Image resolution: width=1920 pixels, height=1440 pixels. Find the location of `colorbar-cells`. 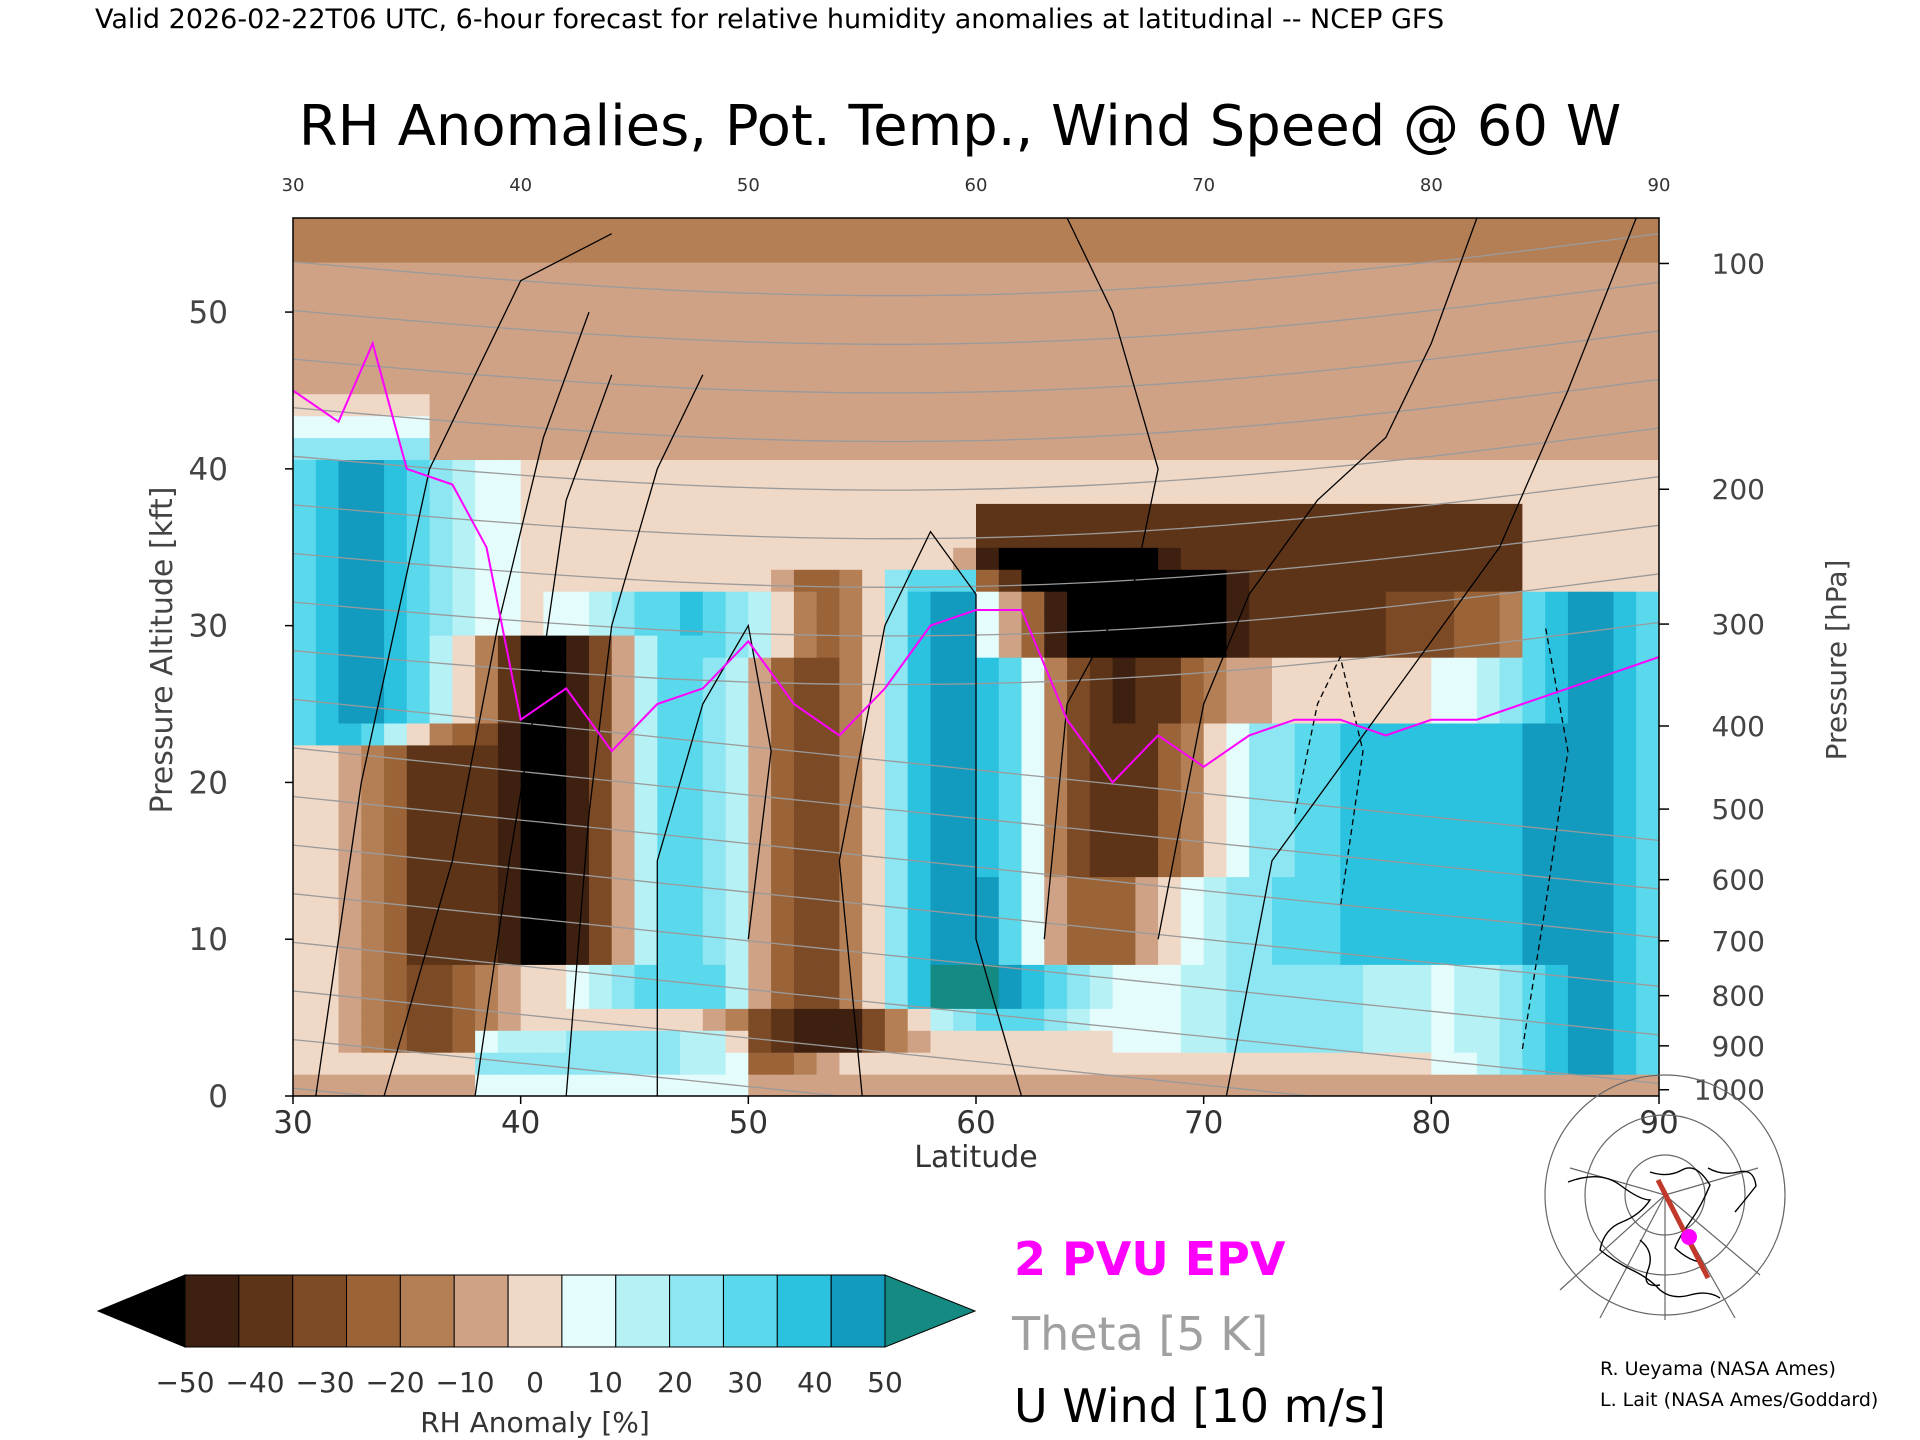

colorbar-cells is located at coordinates (536, 1311).